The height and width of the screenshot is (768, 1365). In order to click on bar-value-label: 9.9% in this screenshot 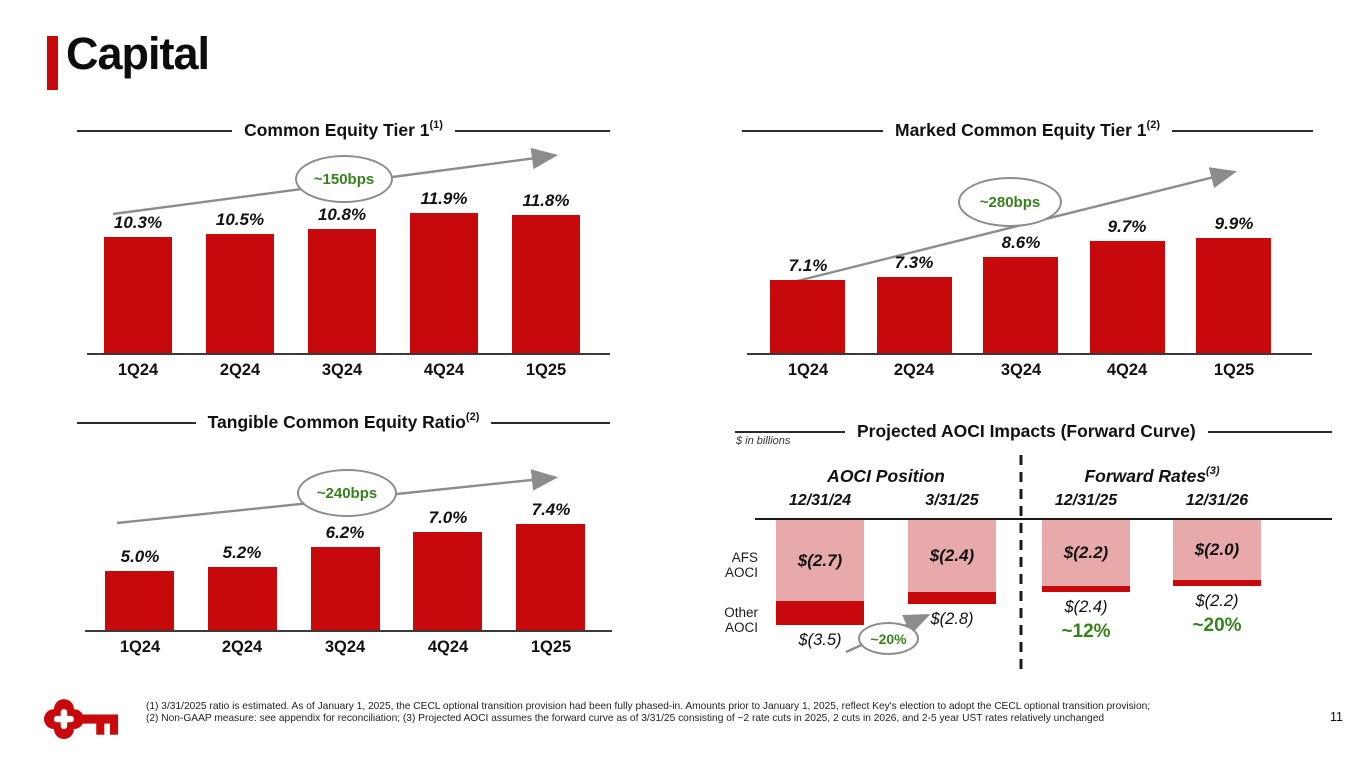, I will do `click(1234, 223)`.